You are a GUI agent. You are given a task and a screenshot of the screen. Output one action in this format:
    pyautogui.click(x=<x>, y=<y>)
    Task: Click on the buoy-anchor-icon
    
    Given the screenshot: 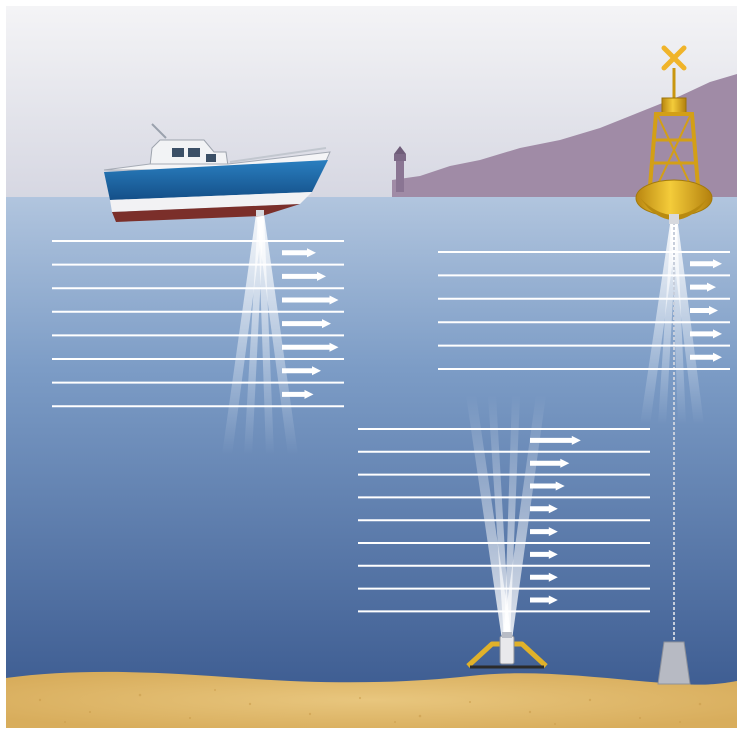 What is the action you would take?
    pyautogui.click(x=674, y=663)
    